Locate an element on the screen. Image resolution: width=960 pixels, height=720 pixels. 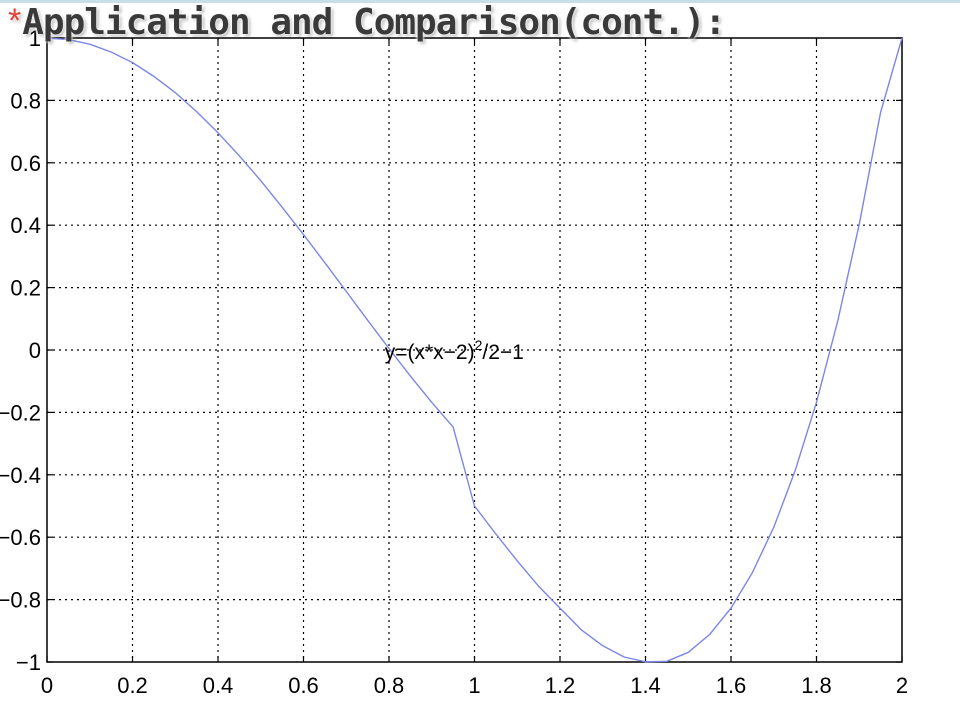
x-tick-label-5: 1 is located at coordinates (474, 685).